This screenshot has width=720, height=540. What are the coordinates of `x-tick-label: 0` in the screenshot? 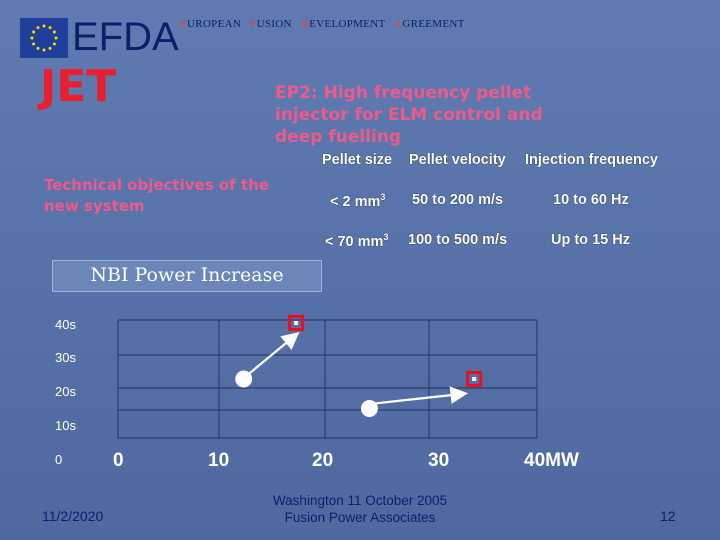 It's located at (118, 460).